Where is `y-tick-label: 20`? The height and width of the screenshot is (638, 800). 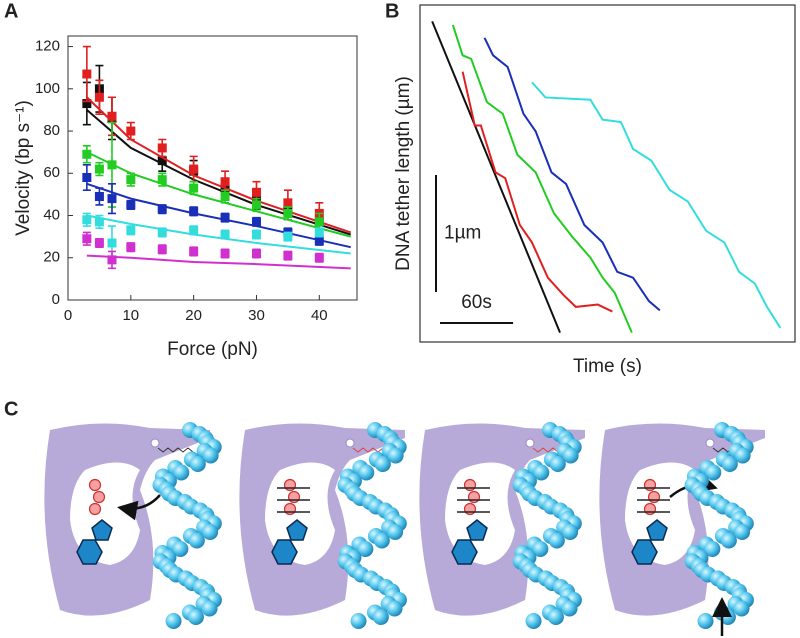
y-tick-label: 20 is located at coordinates (51, 257).